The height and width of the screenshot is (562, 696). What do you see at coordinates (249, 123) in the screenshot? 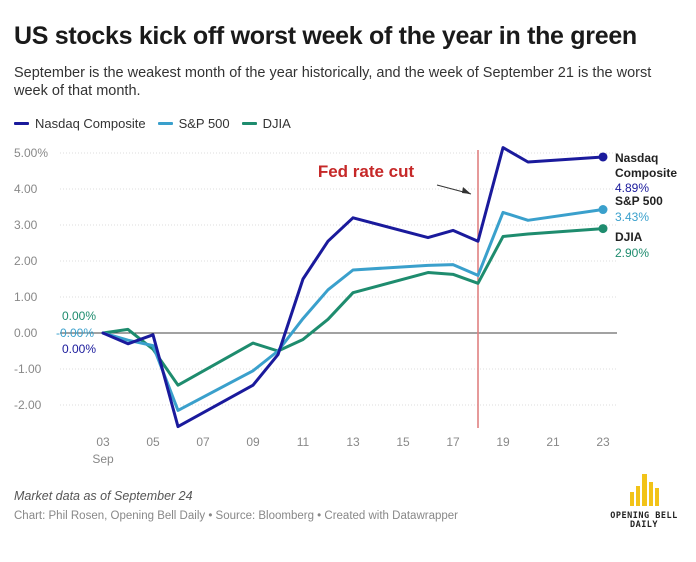
I see `legend-swatch-djia` at bounding box center [249, 123].